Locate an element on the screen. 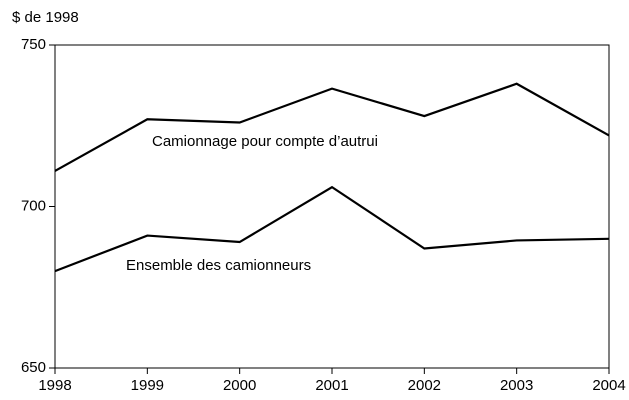 The width and height of the screenshot is (629, 400). x-tick-label: 2001 is located at coordinates (331, 385).